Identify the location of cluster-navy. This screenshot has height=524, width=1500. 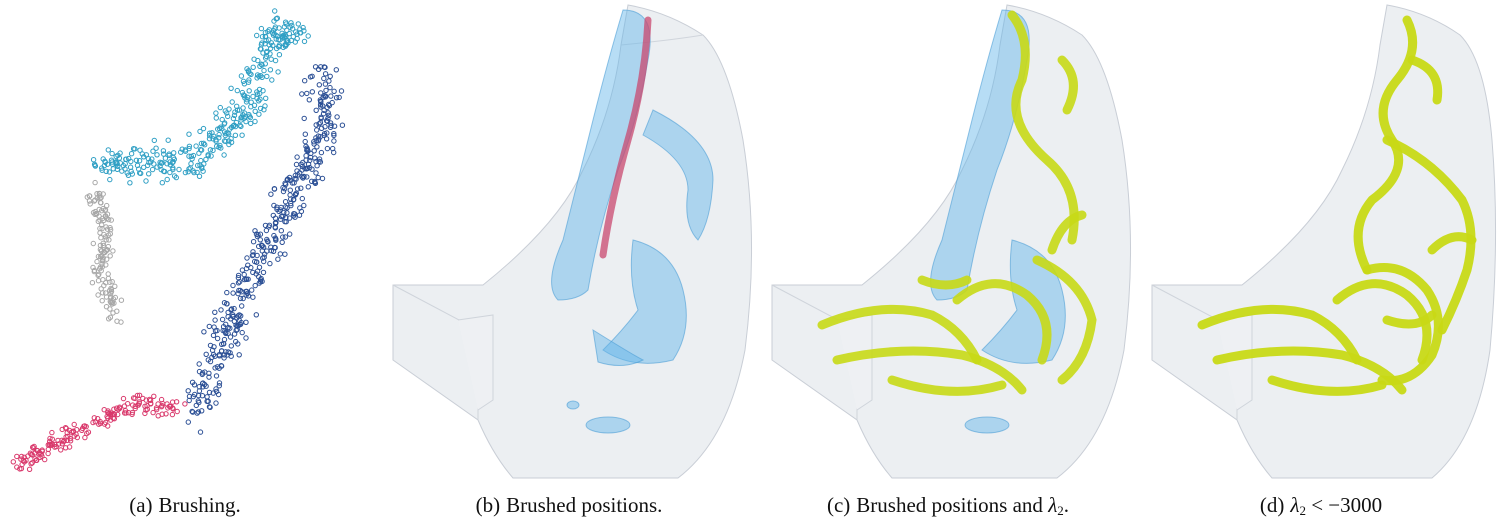
(265, 249).